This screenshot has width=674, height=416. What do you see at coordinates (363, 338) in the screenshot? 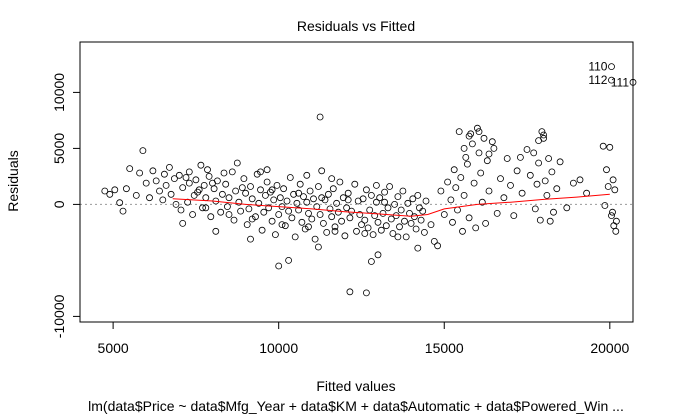
I see `x-axis: 5000 10000 15000 20000` at bounding box center [363, 338].